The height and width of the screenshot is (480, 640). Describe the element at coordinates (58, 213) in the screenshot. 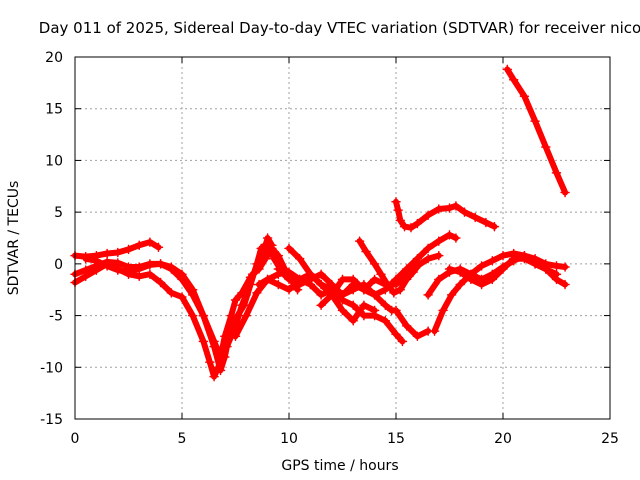

I see `y-tick-label: 5` at that location.